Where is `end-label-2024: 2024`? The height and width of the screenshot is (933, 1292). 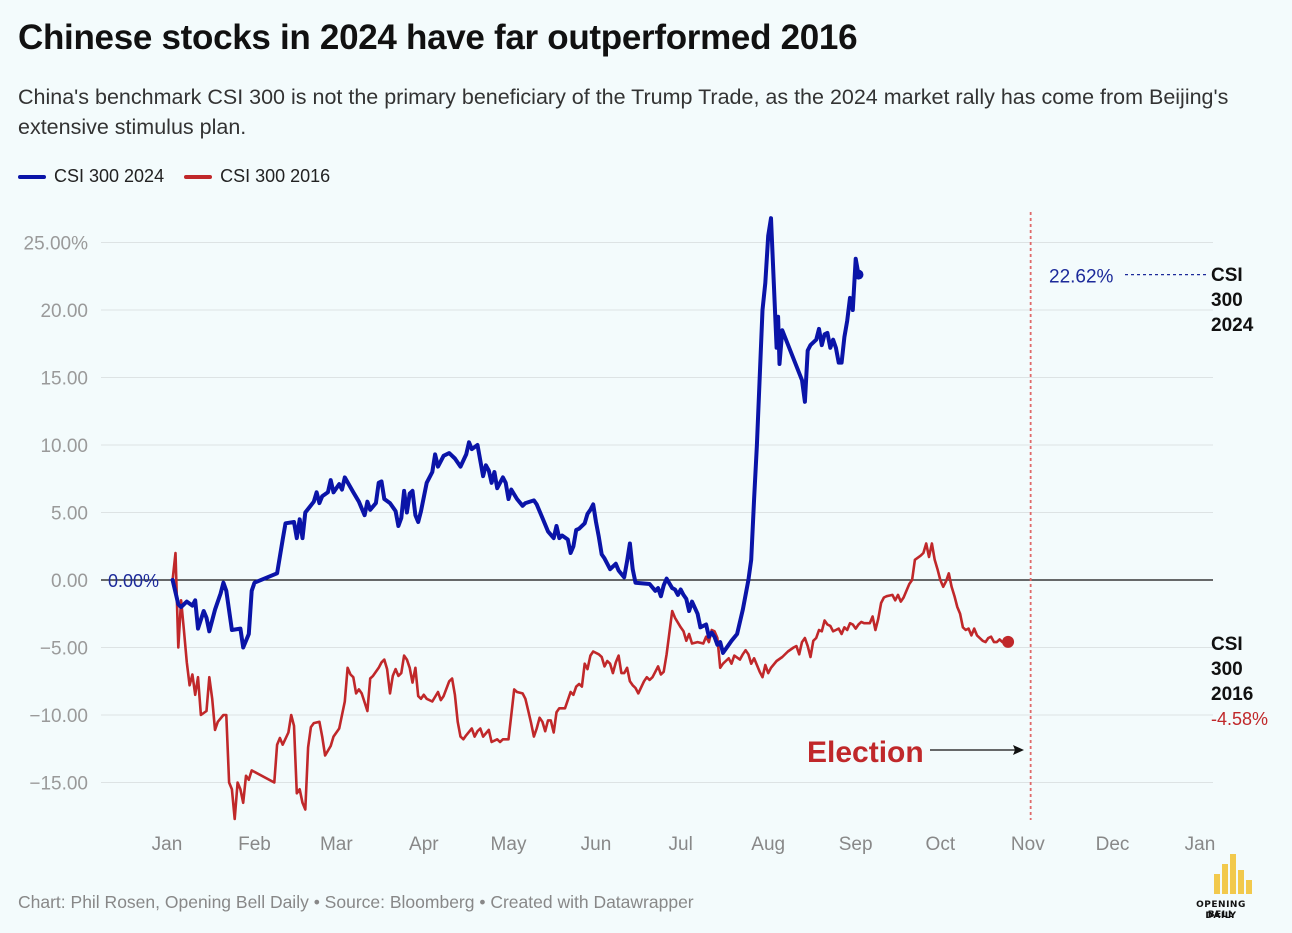
end-label-2024: 2024 is located at coordinates (1232, 325).